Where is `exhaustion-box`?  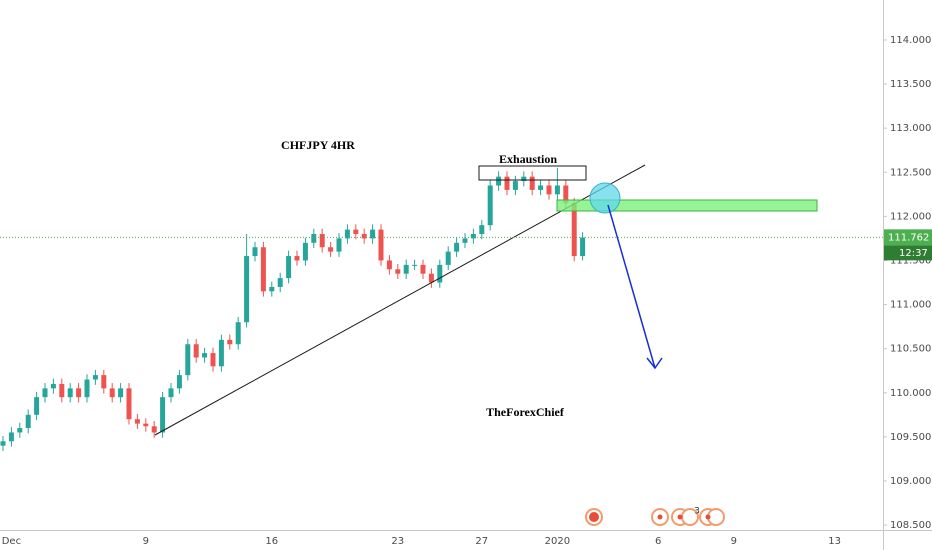
exhaustion-box is located at coordinates (532, 173).